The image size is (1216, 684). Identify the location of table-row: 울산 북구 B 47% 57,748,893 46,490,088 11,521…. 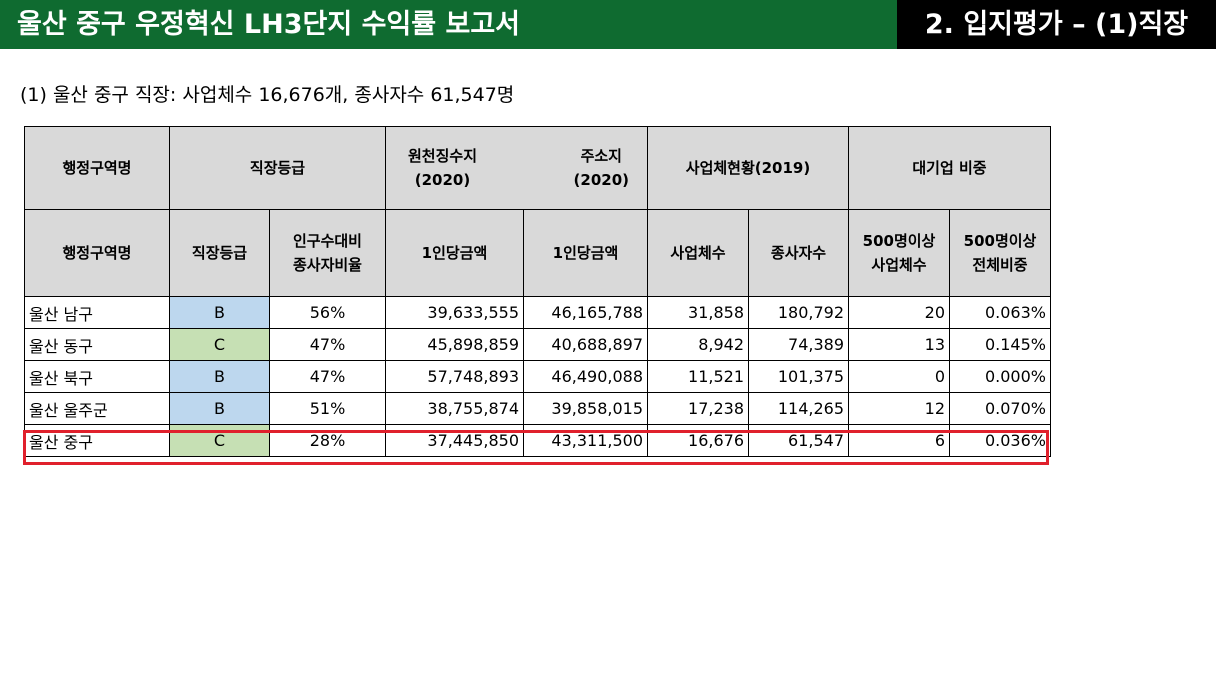
(537, 376).